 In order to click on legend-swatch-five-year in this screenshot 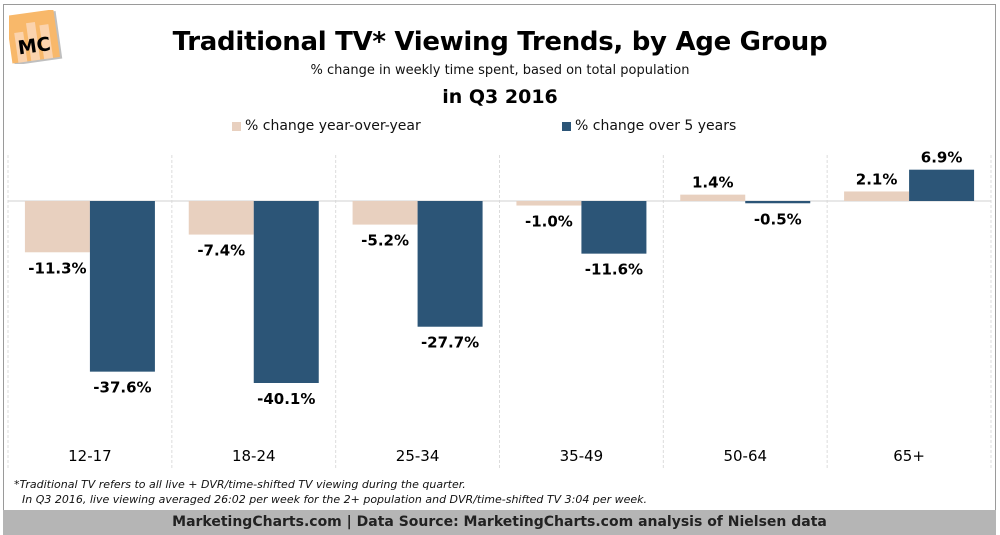, I will do `click(566, 126)`.